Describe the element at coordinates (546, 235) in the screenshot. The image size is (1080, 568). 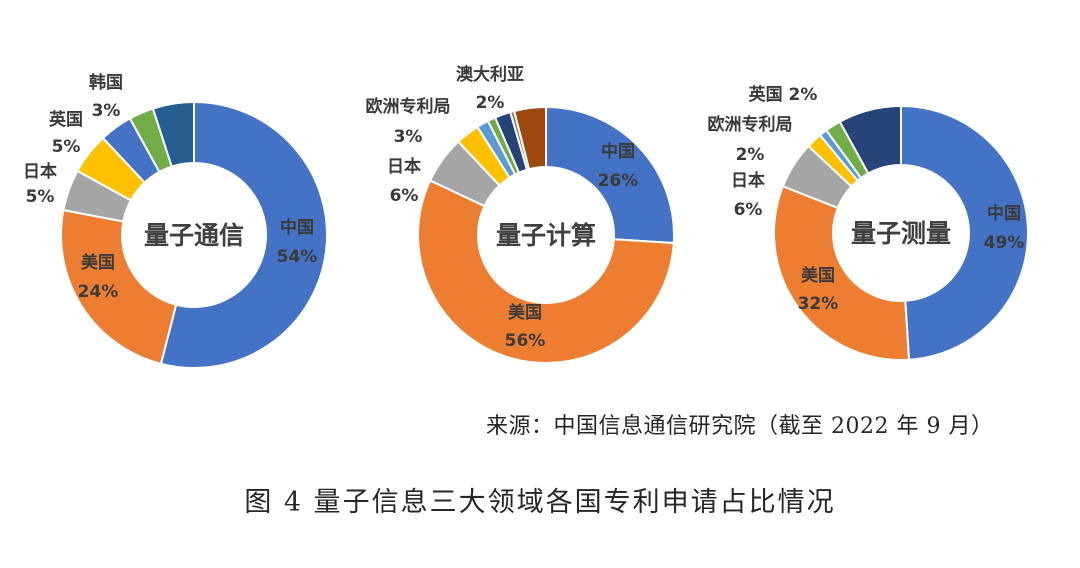
I see `donut-center-label: 量子计算` at that location.